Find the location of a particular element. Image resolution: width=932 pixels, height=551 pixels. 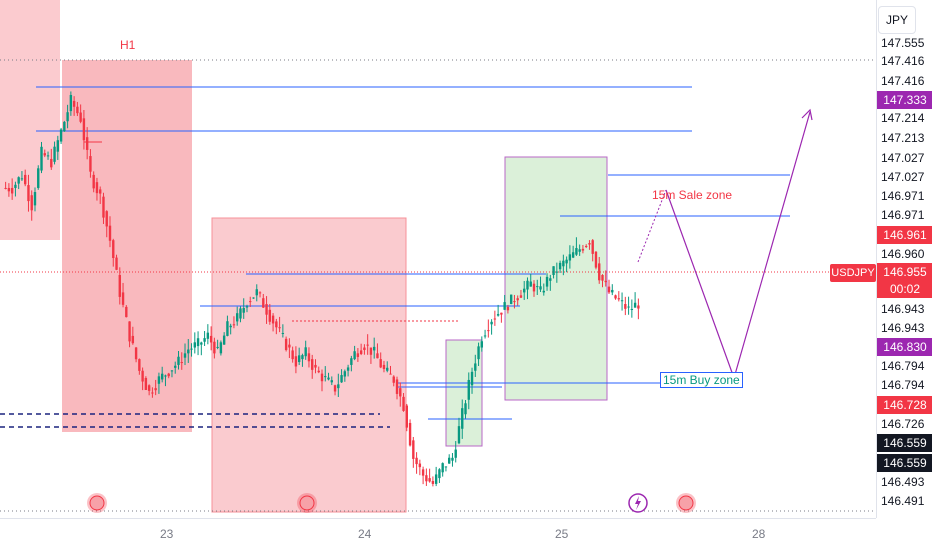

price-label: 146.493 is located at coordinates (903, 482).